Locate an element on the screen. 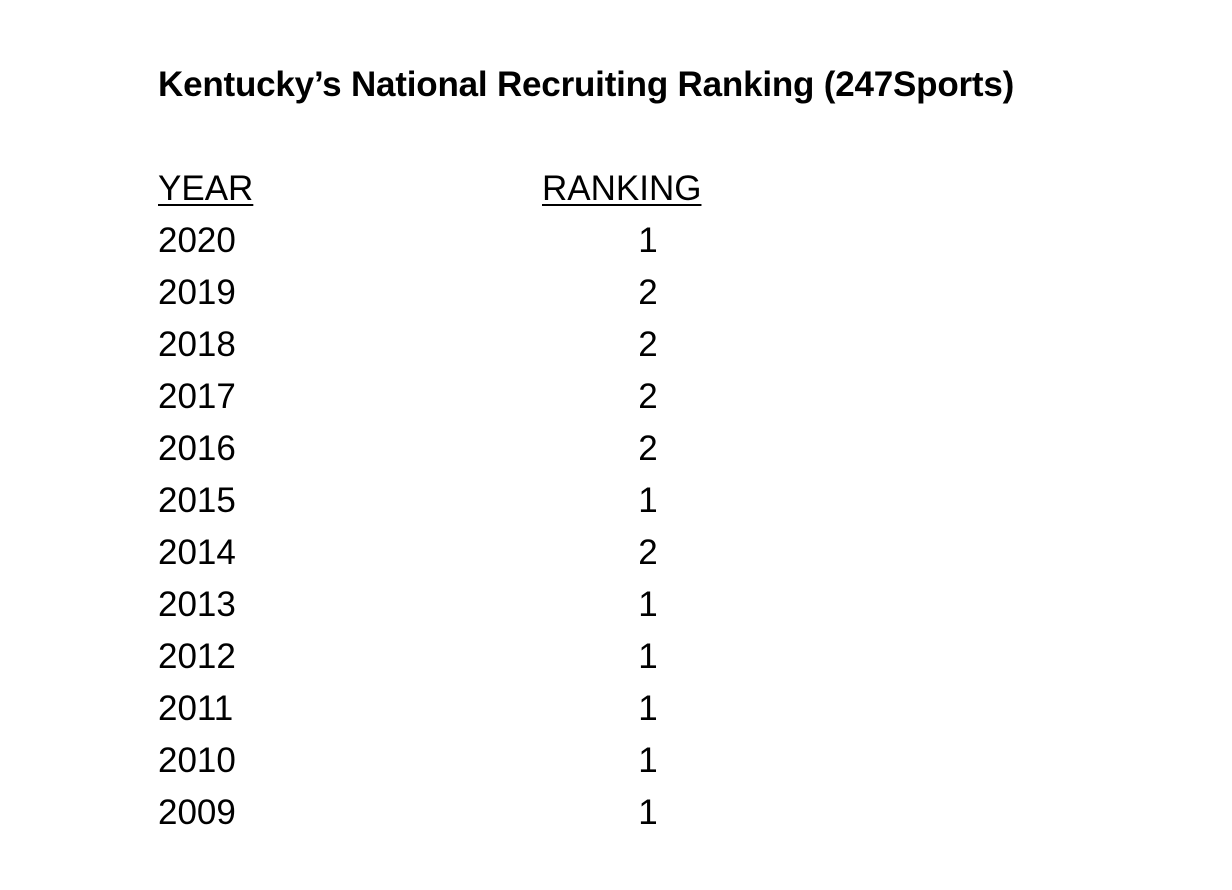 The image size is (1232, 890). table-row: 2020 1 is located at coordinates (458, 244).